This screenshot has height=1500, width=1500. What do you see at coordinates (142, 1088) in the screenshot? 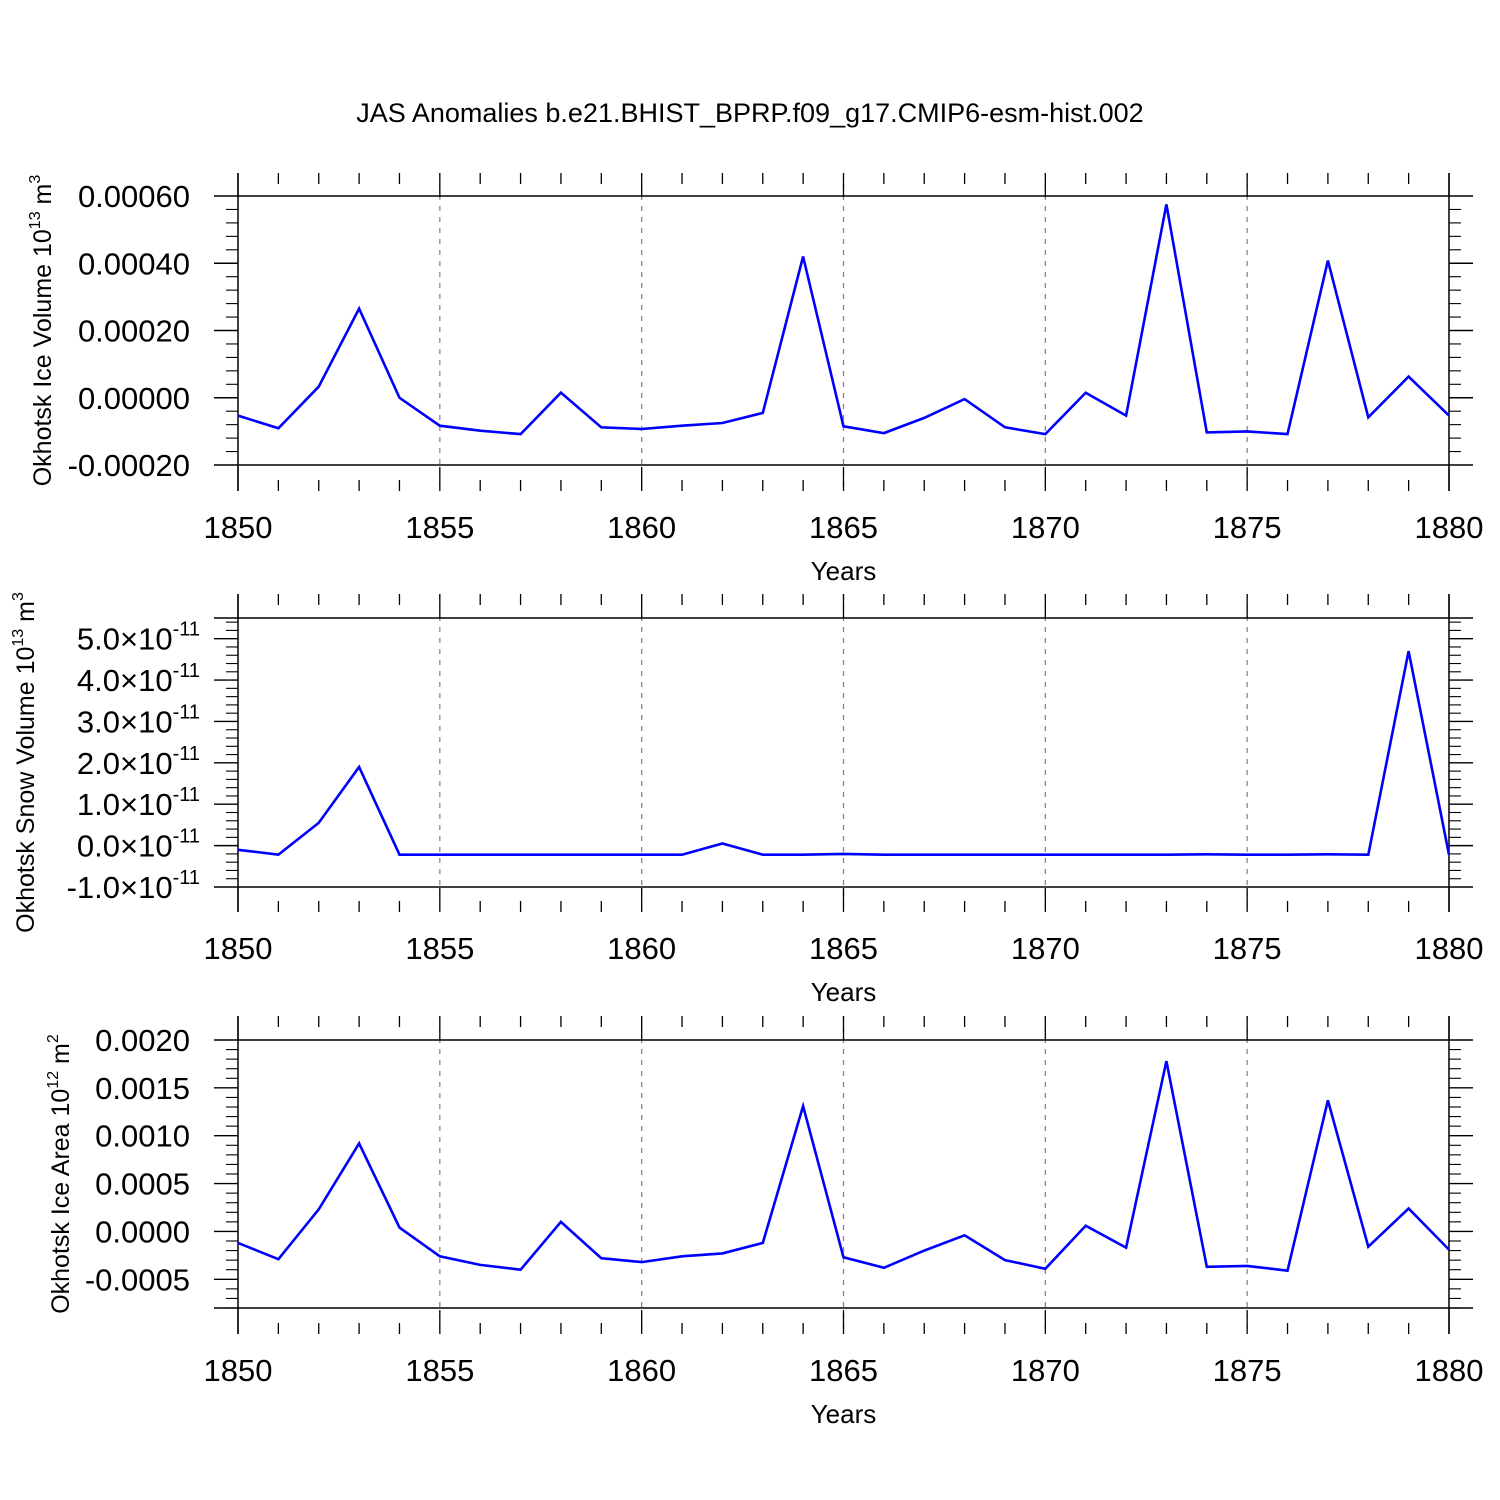
I see `y-tick-label: 0.0015` at bounding box center [142, 1088].